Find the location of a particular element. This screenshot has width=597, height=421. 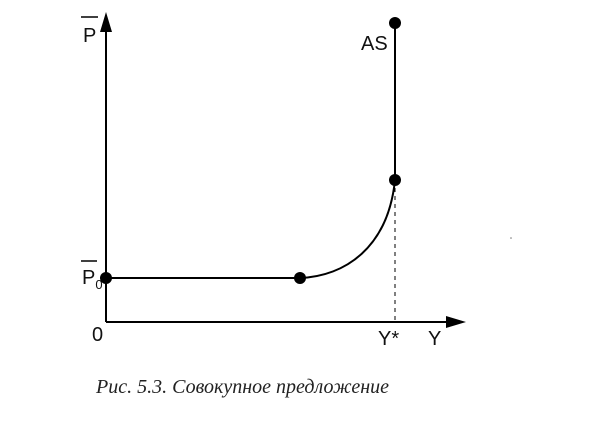

point-end-of-horizontal-segment is located at coordinates (300, 278).